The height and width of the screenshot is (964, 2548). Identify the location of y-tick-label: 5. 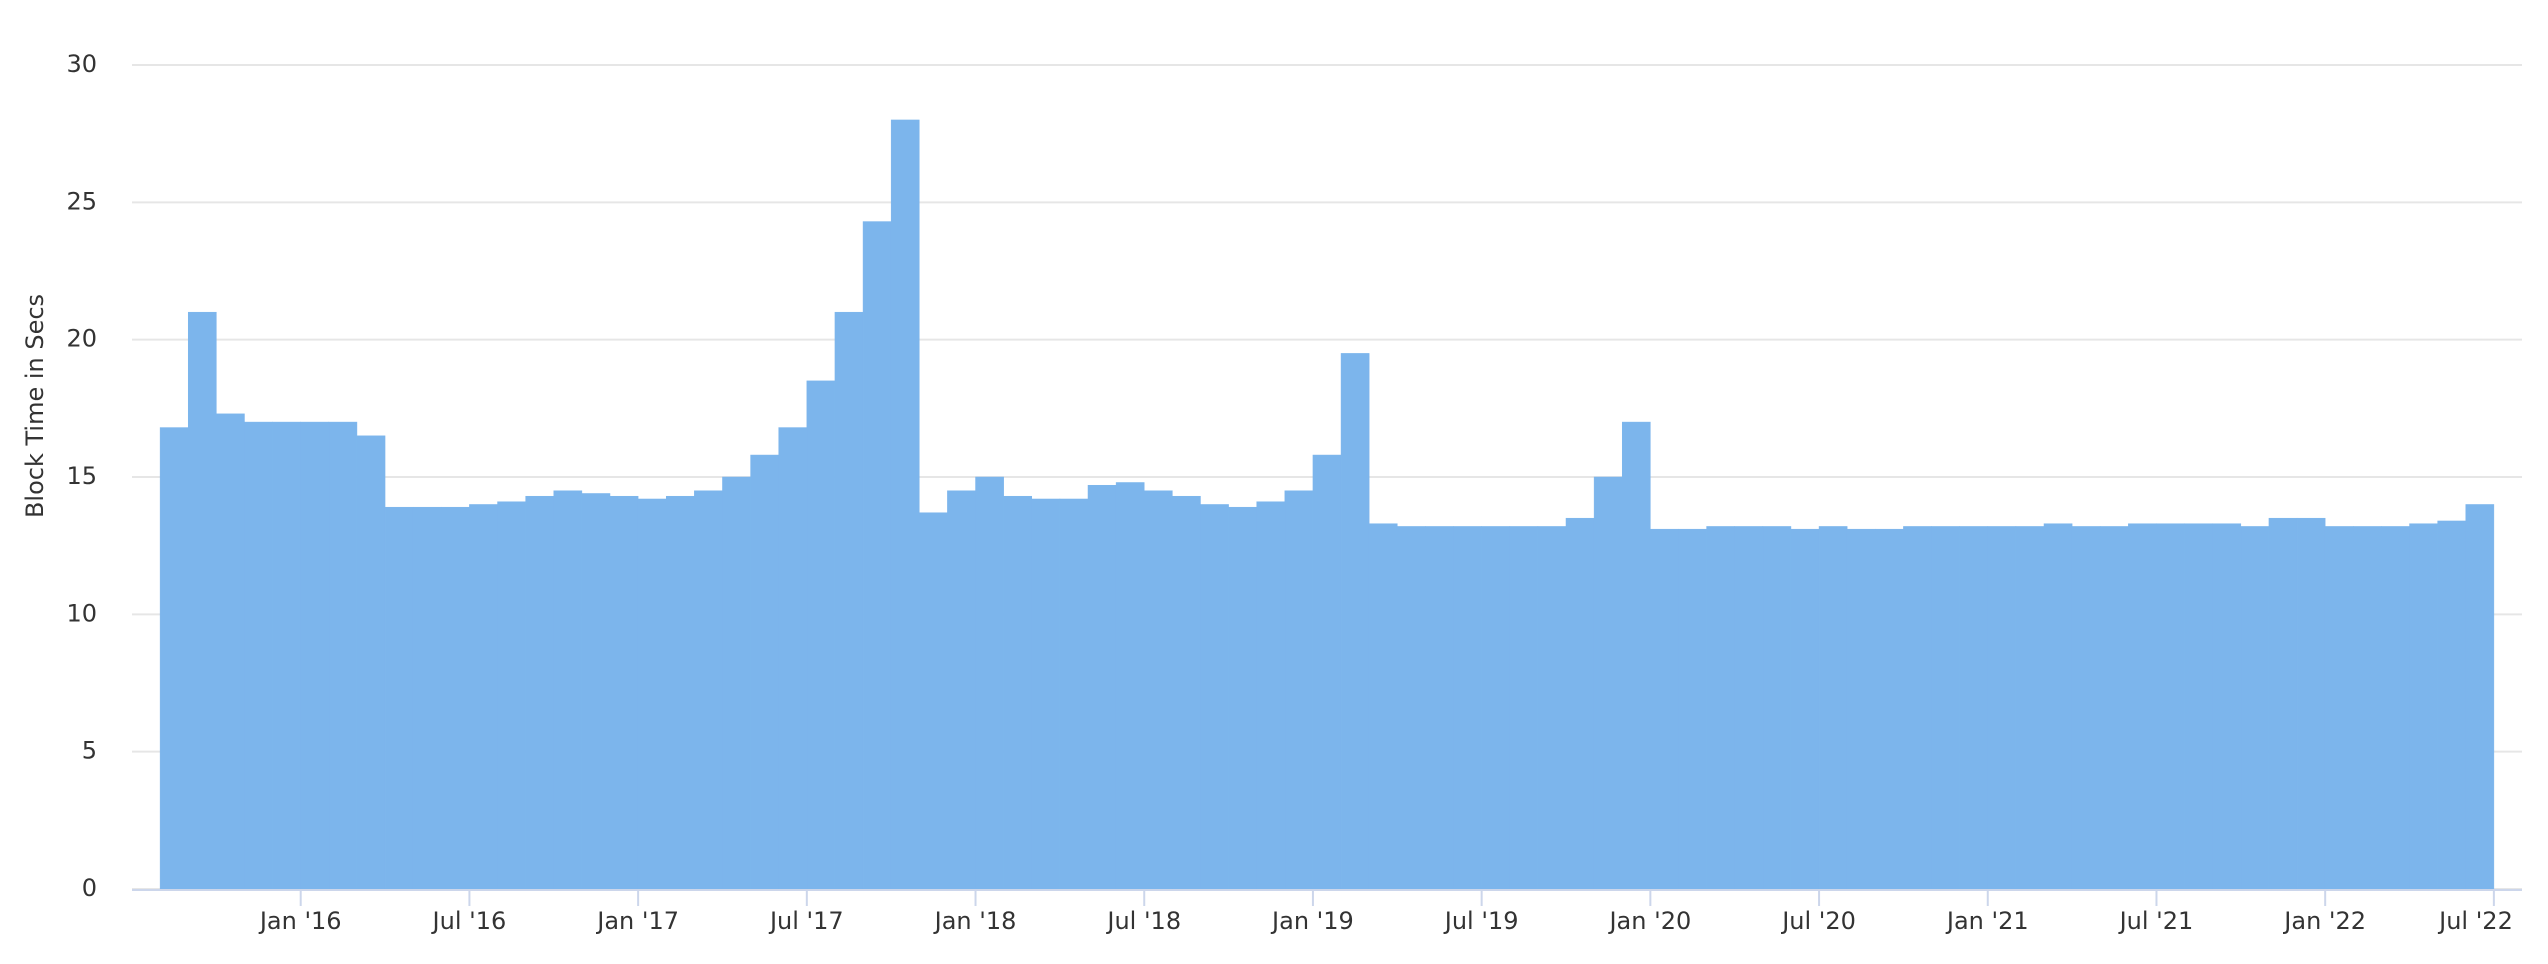
(89, 751).